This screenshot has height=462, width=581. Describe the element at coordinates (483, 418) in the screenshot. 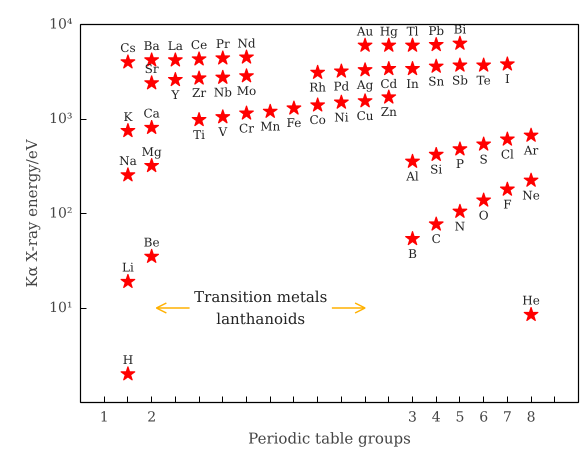

I see `x-tick-label: 6` at that location.